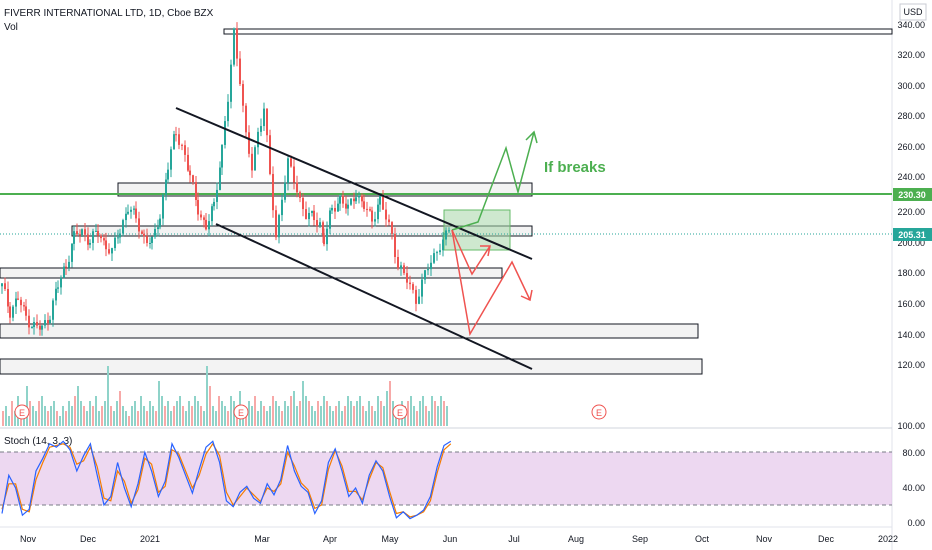 This screenshot has height=550, width=932. What do you see at coordinates (575, 167) in the screenshot?
I see `annotation-if-breaks: If breaks` at bounding box center [575, 167].